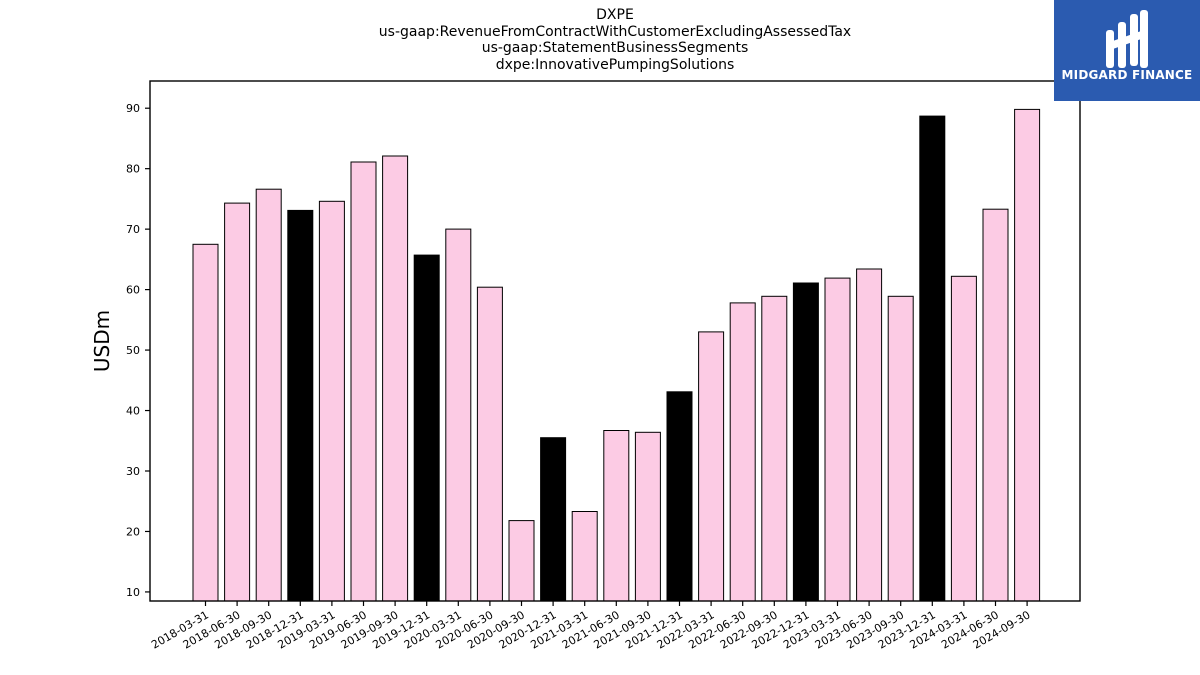 The image size is (1200, 675). Describe the element at coordinates (615, 65) in the screenshot. I see `chart-title-line-4: dxpe:InnovativePumpingSolutions` at that location.